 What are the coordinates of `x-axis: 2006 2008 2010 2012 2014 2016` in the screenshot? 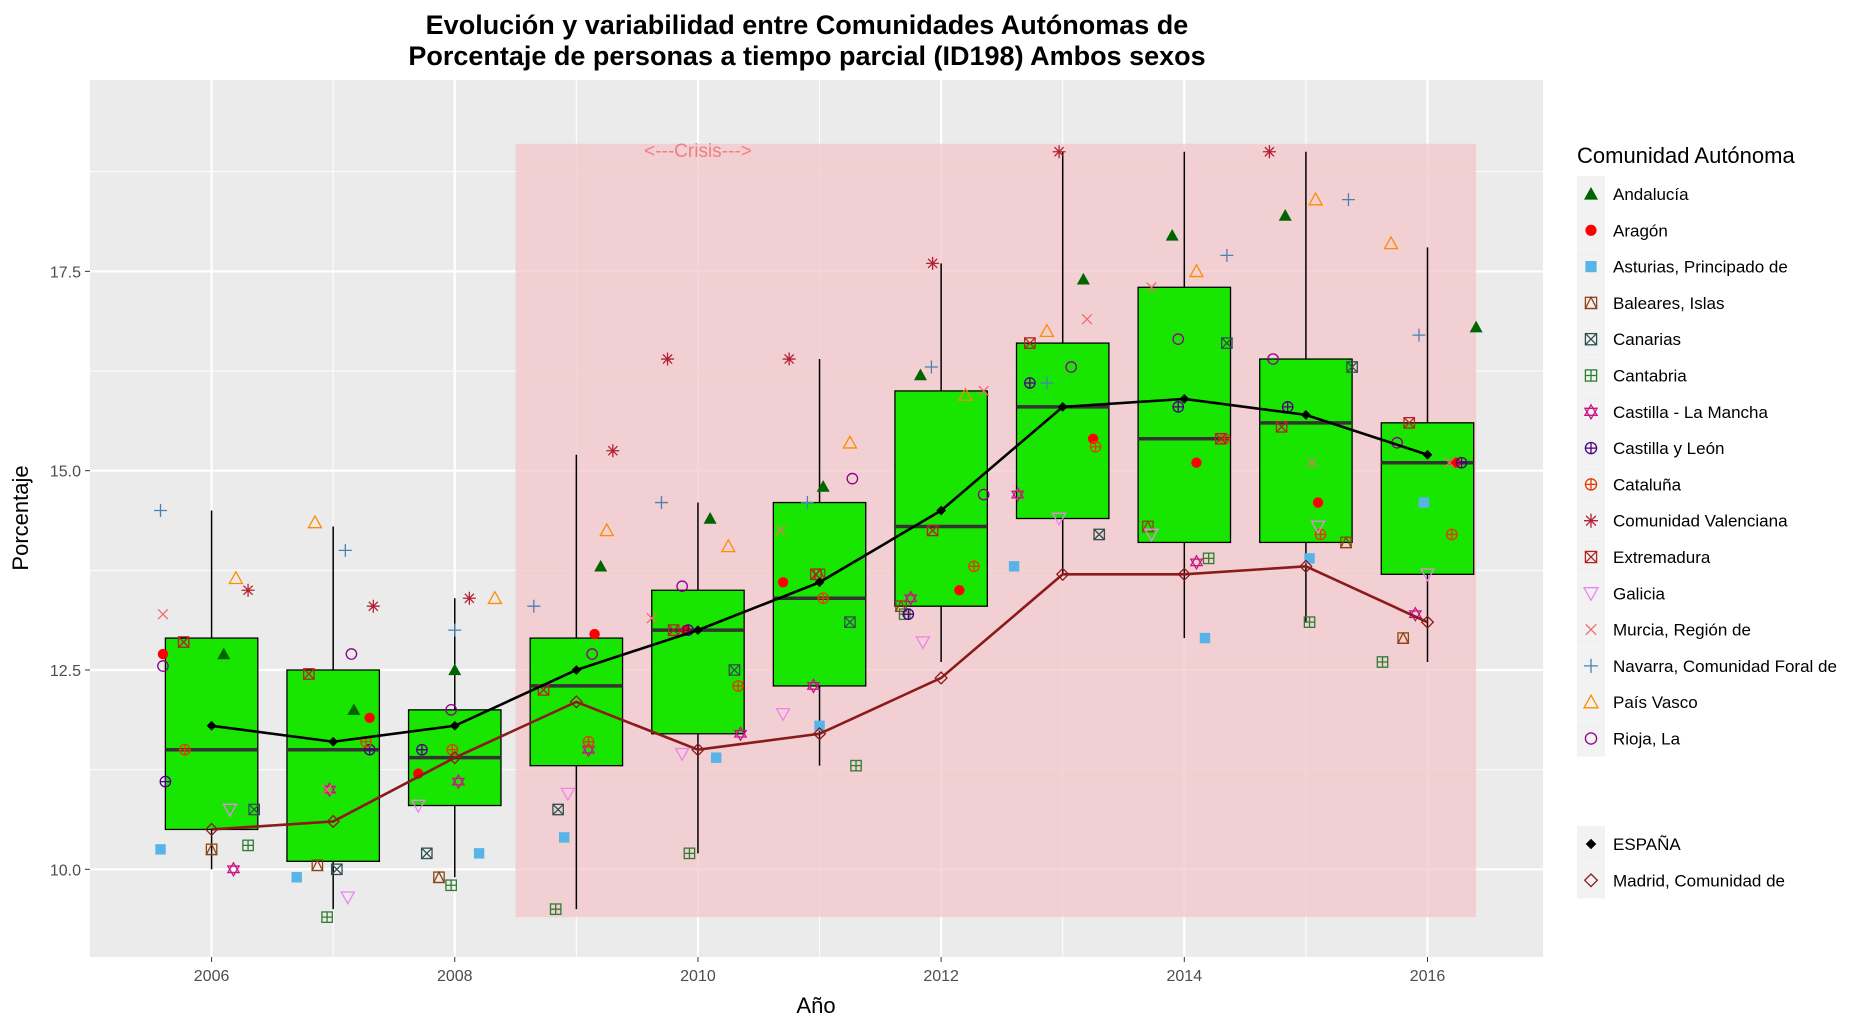 It's located at (820, 971).